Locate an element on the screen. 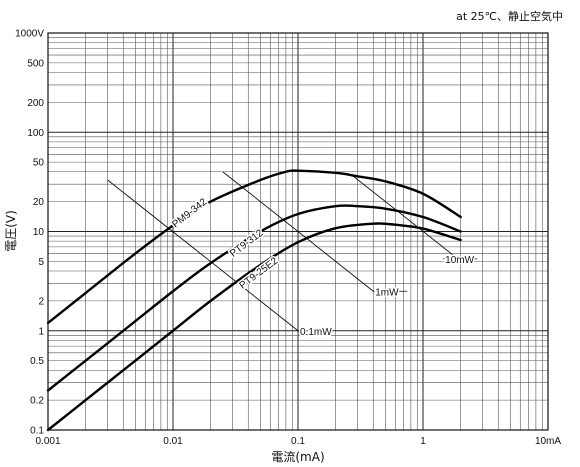  y-tick-label: 0.5 is located at coordinates (37, 361).